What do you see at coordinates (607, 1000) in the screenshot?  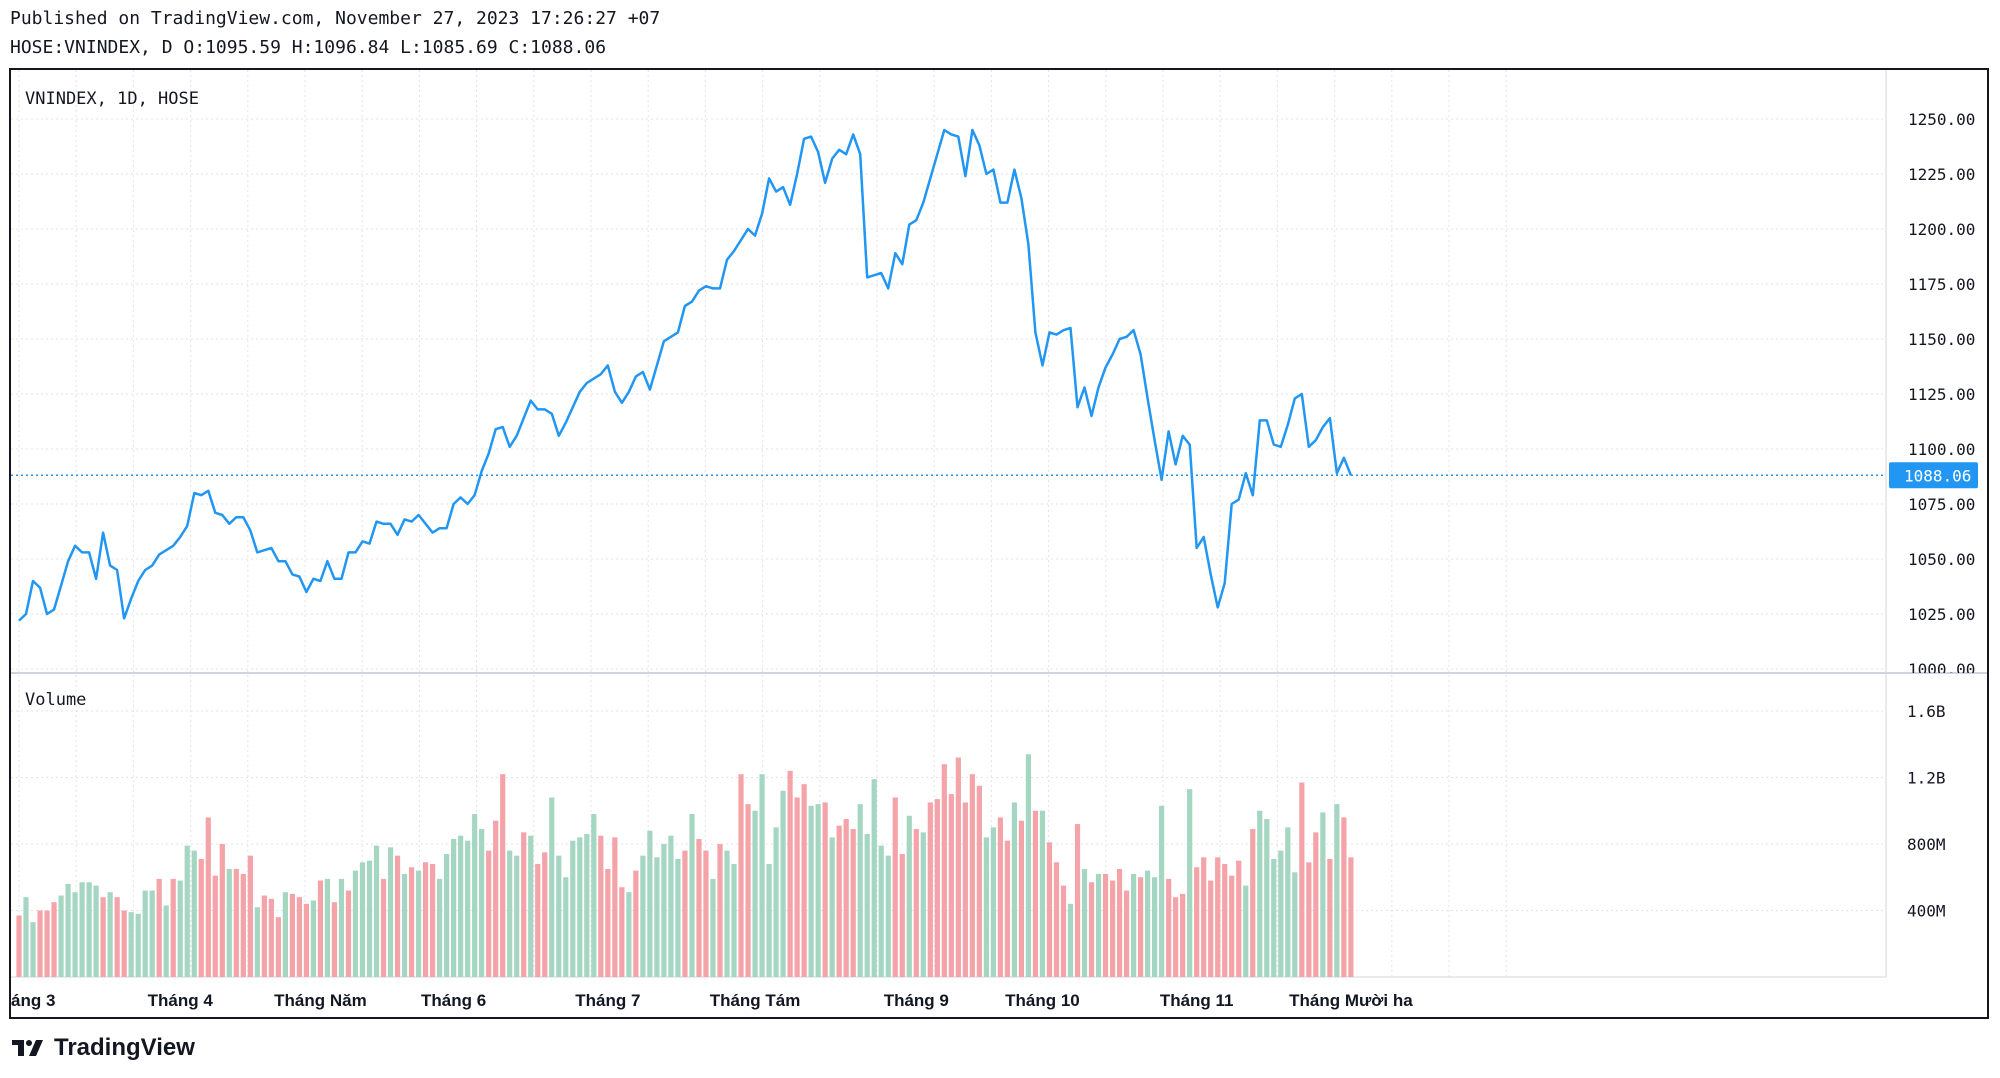 I see `time-axis-label: Tháng 7` at bounding box center [607, 1000].